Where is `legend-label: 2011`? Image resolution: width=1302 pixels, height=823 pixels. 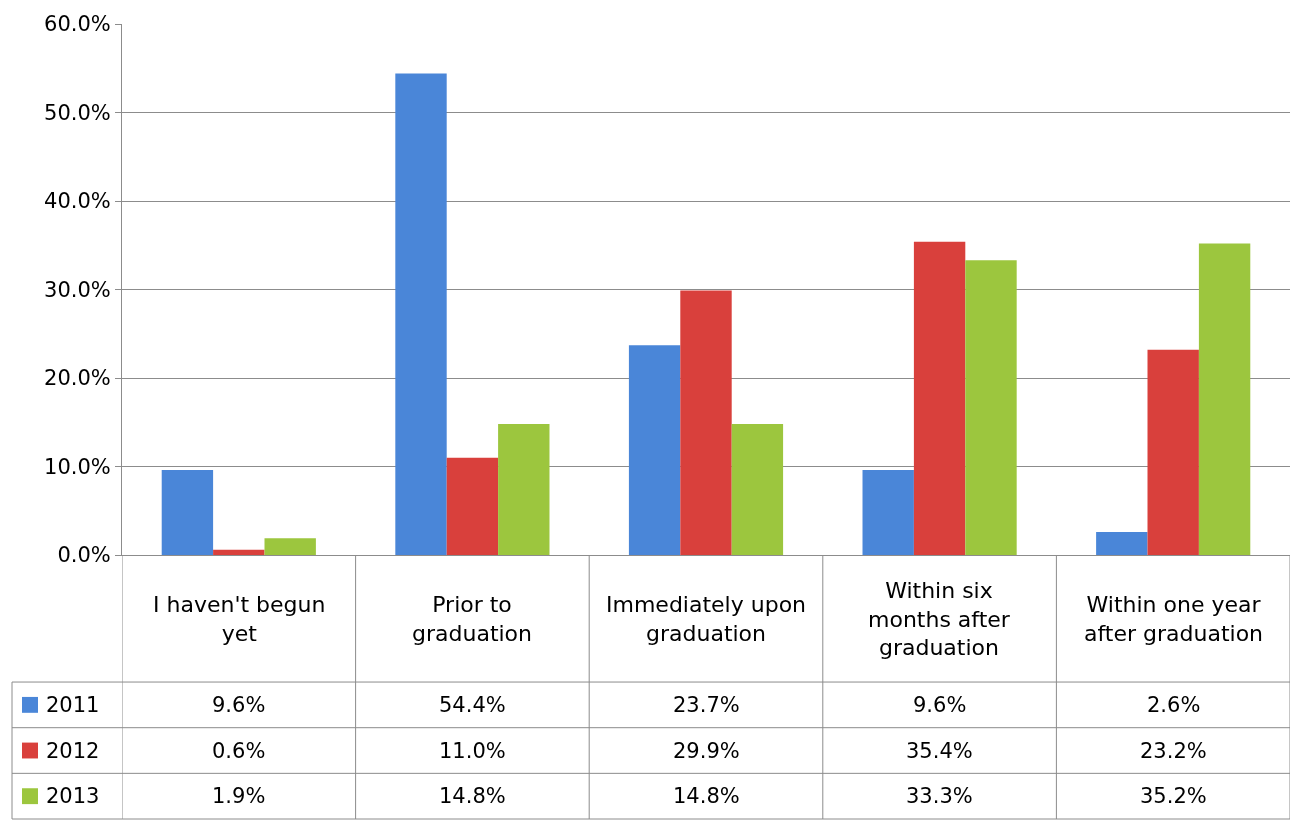
legend-label: 2011 is located at coordinates (73, 705).